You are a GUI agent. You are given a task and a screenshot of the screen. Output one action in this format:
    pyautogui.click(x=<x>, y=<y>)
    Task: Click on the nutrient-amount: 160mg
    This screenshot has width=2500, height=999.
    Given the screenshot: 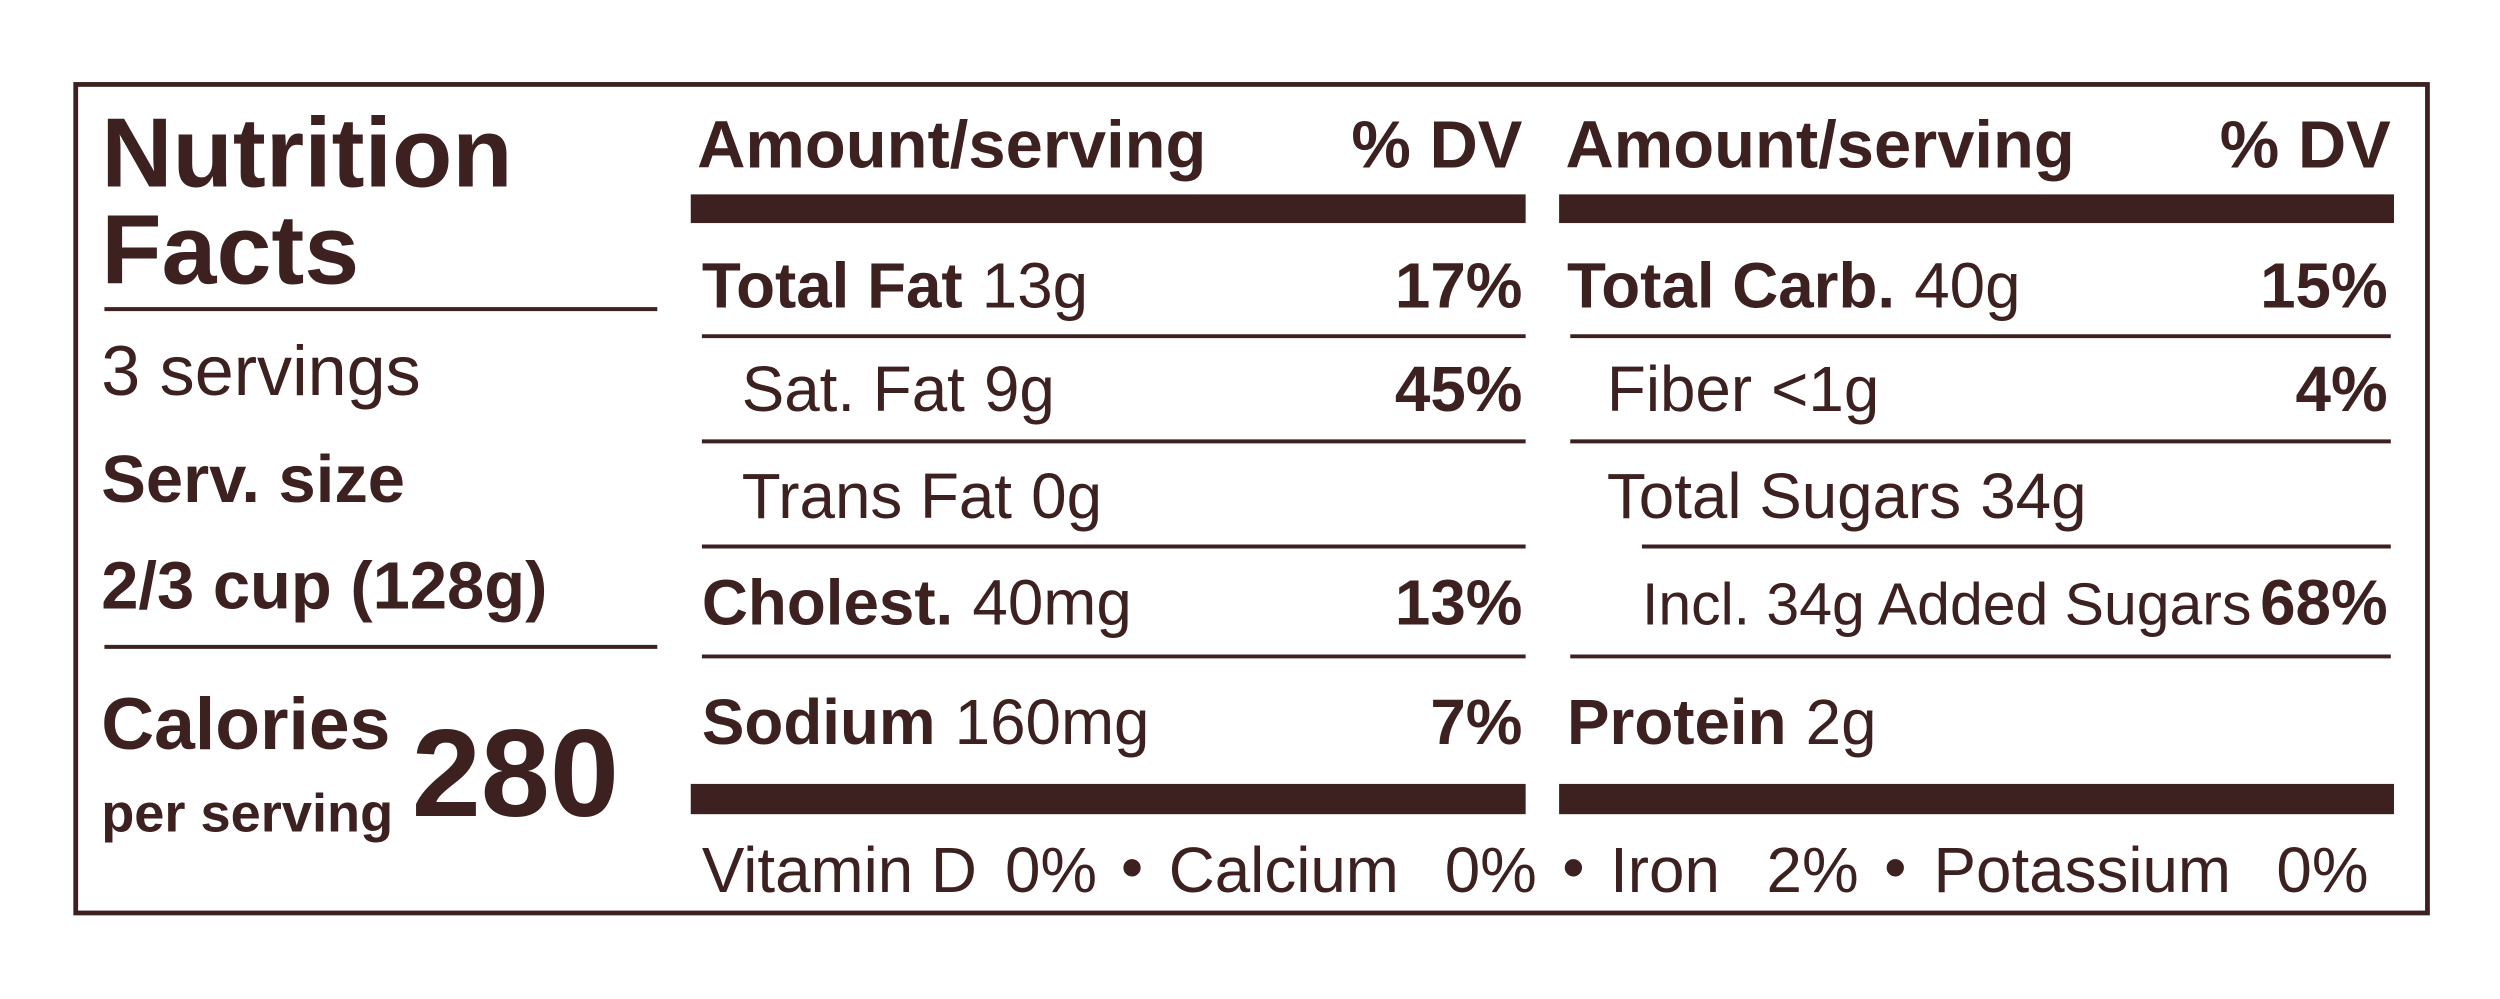 What is the action you would take?
    pyautogui.click(x=1052, y=722)
    